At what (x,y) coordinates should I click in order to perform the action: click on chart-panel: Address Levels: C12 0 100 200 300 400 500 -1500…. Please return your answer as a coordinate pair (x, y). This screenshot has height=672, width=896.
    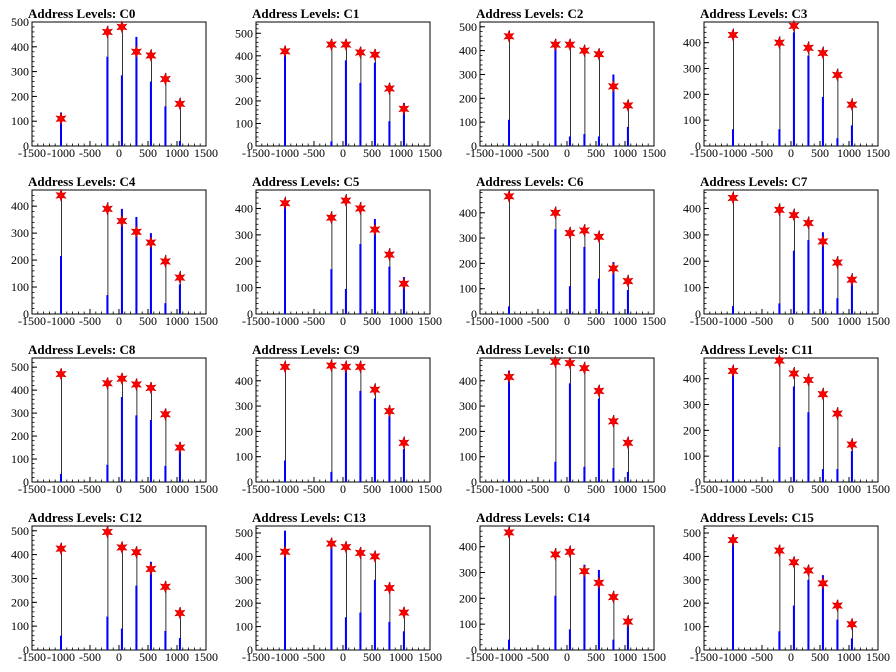
    Looking at the image, I should click on (112, 588).